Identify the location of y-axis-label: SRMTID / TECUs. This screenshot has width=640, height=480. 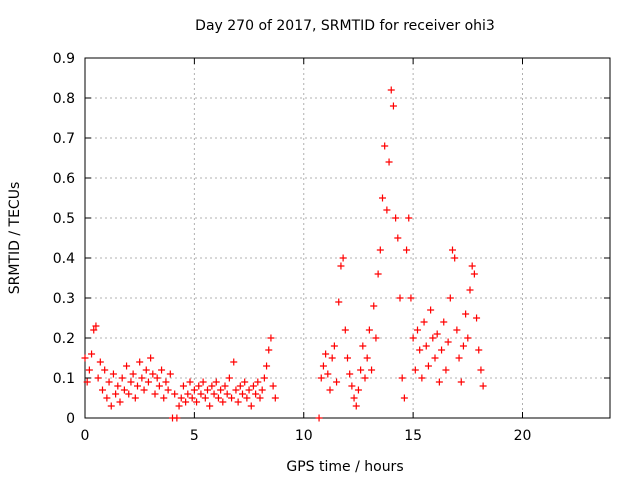
(15, 238).